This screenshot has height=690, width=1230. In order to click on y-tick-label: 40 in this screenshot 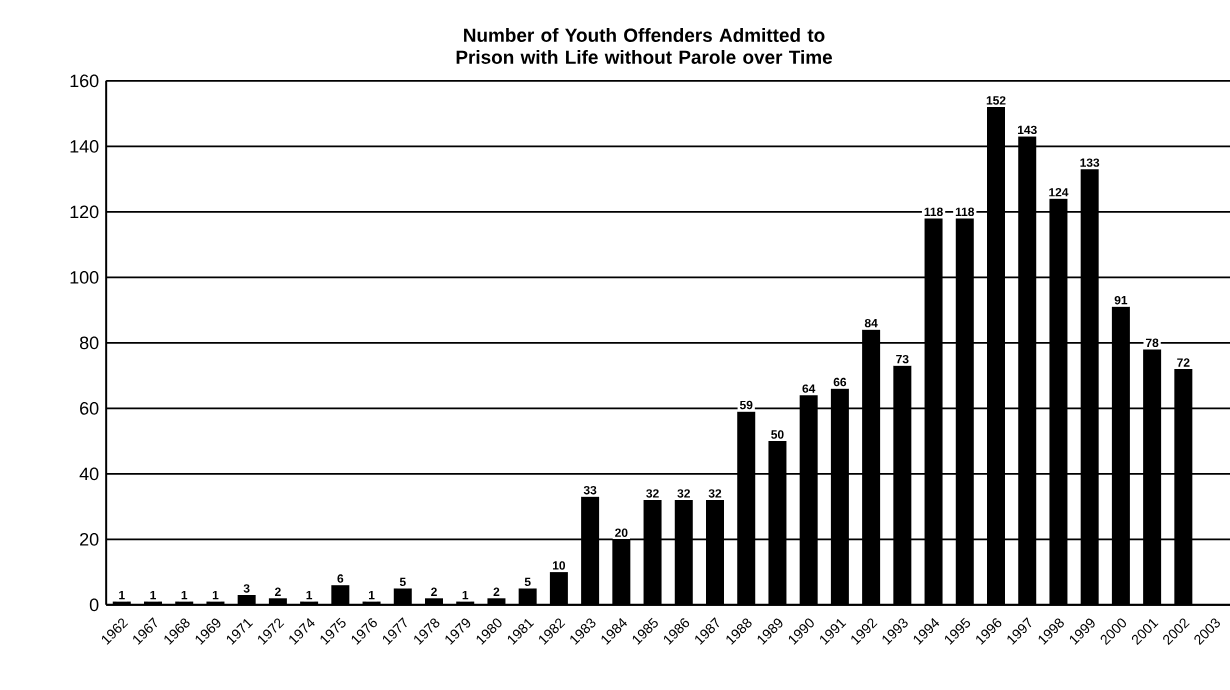, I will do `click(89, 474)`.